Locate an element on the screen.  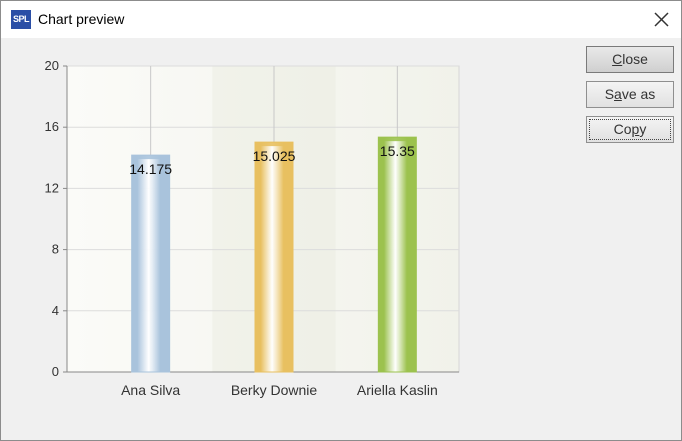
copy-button: Copy is located at coordinates (630, 129).